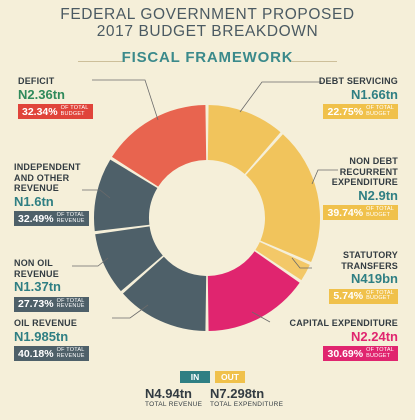 The height and width of the screenshot is (420, 415). I want to click on nonoil-of-line1: OF TOTAL, so click(70, 300).